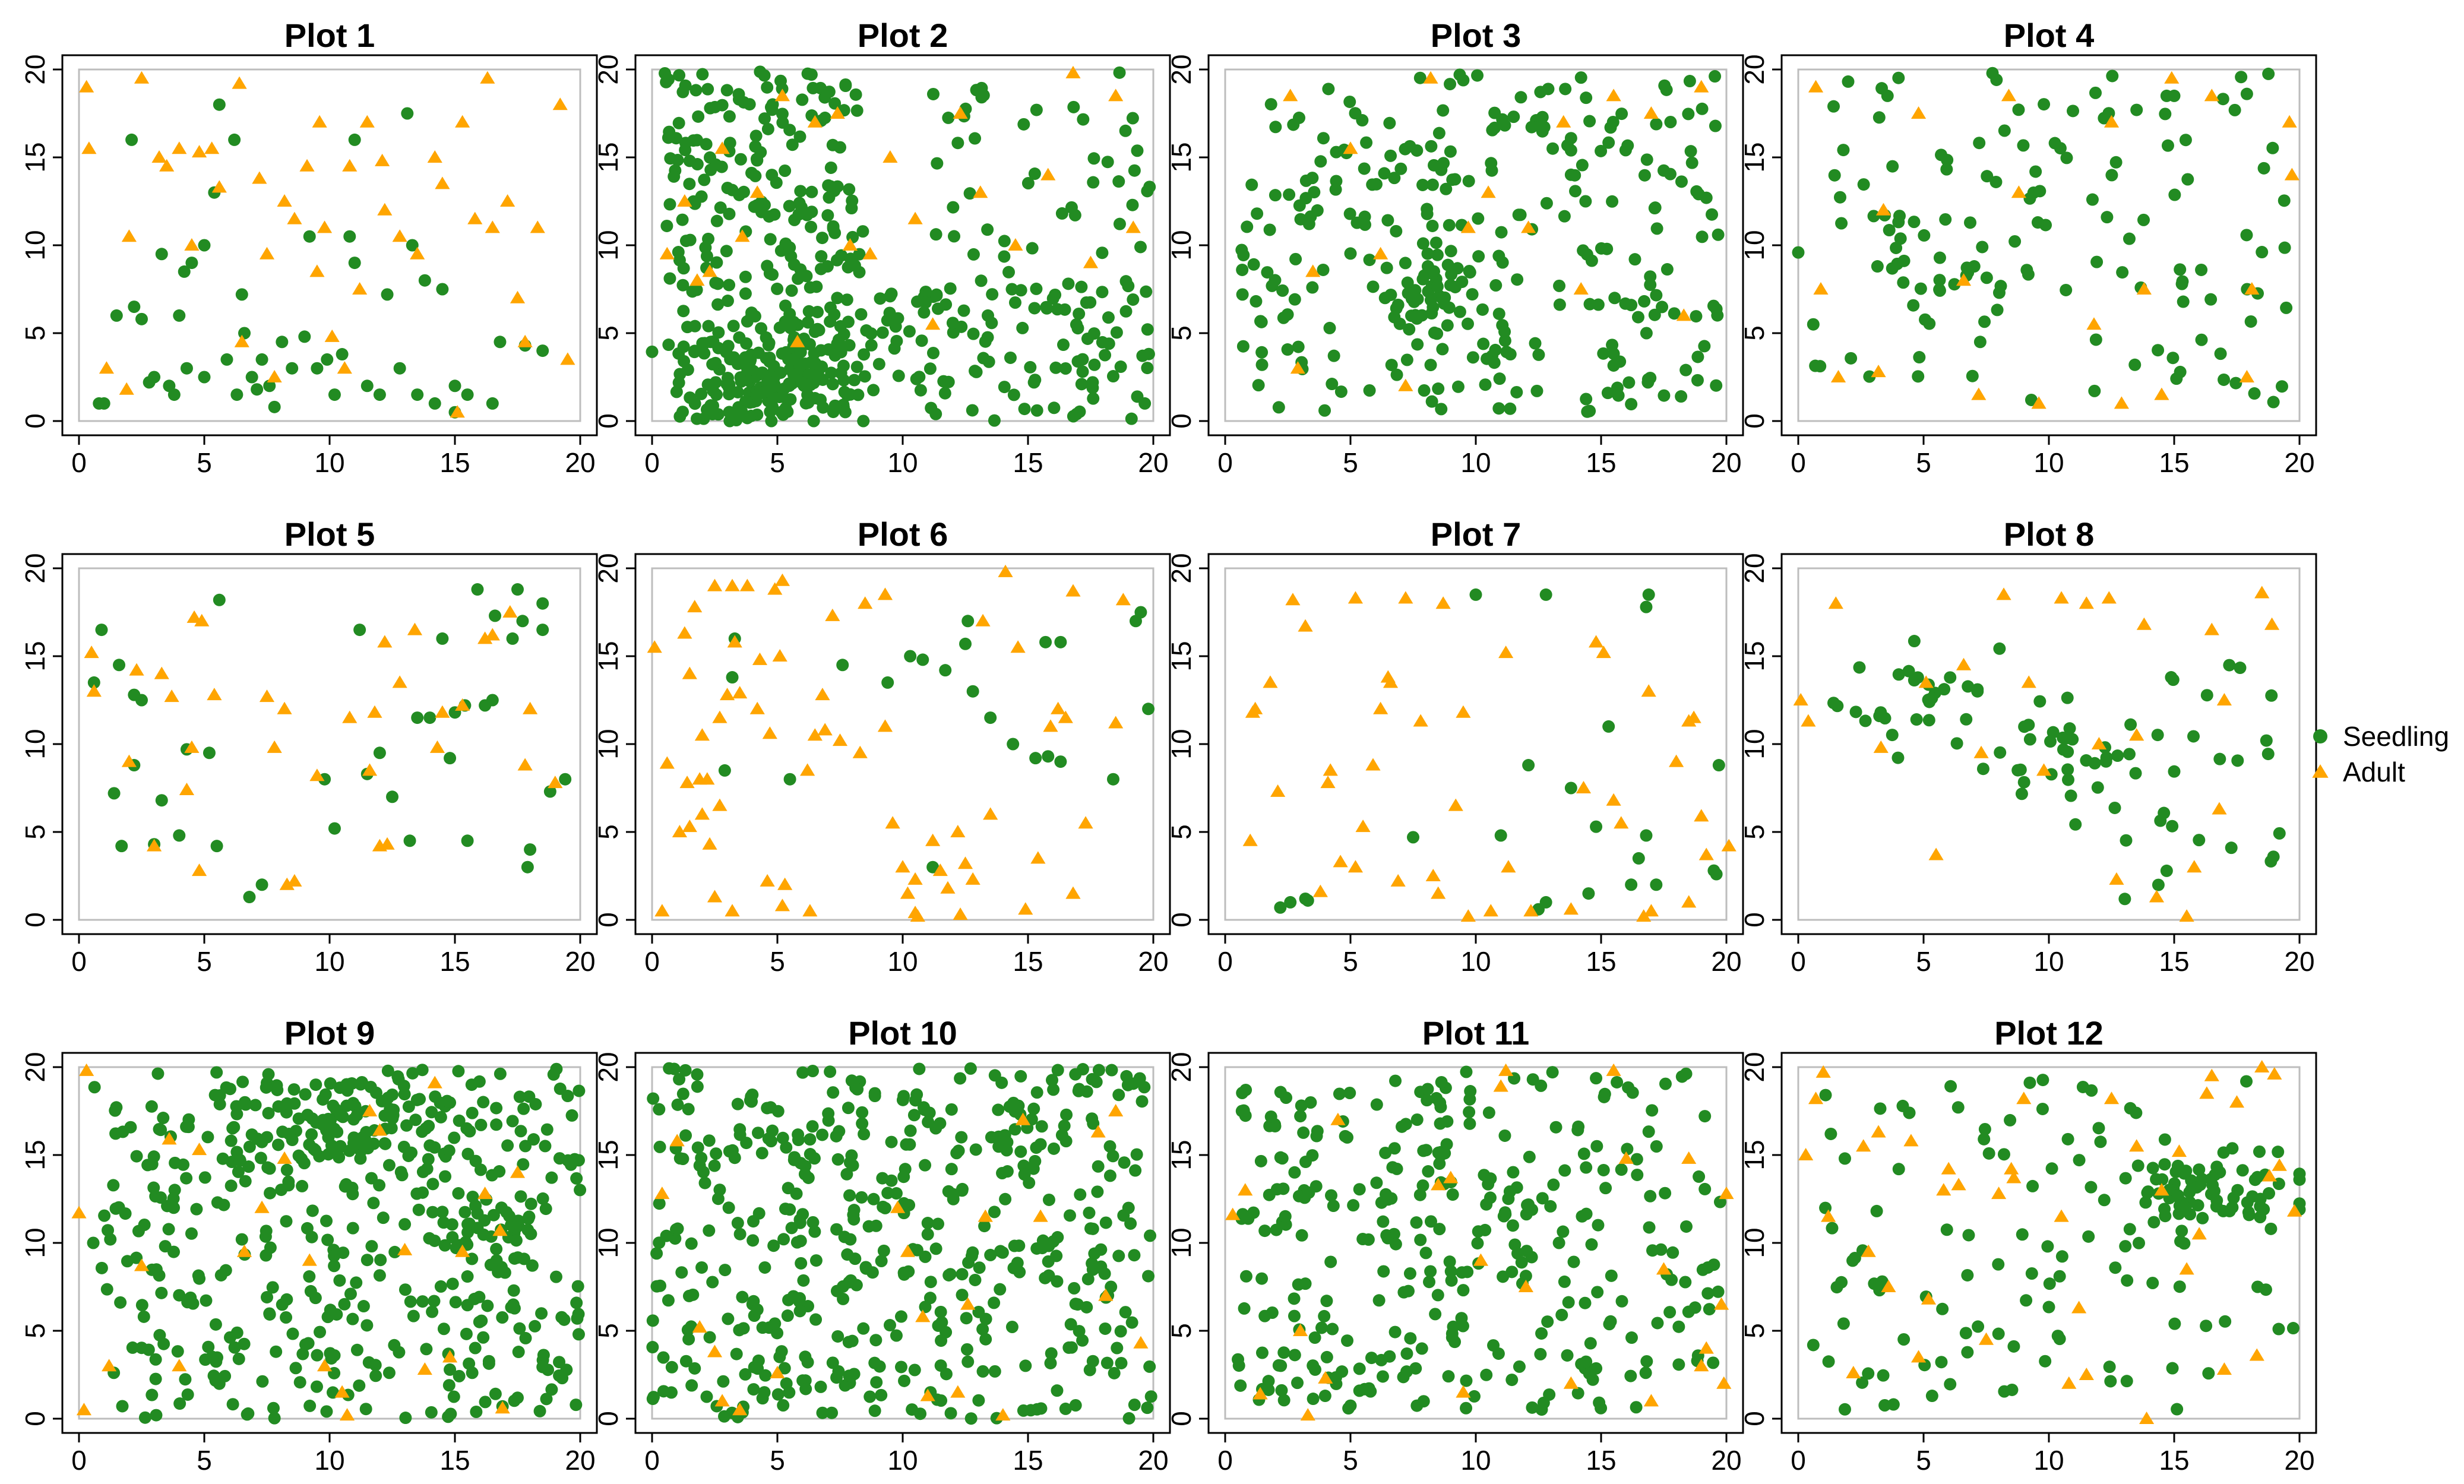 The image size is (2464, 1484). What do you see at coordinates (652, 462) in the screenshot?
I see `x-tick-label: 0` at bounding box center [652, 462].